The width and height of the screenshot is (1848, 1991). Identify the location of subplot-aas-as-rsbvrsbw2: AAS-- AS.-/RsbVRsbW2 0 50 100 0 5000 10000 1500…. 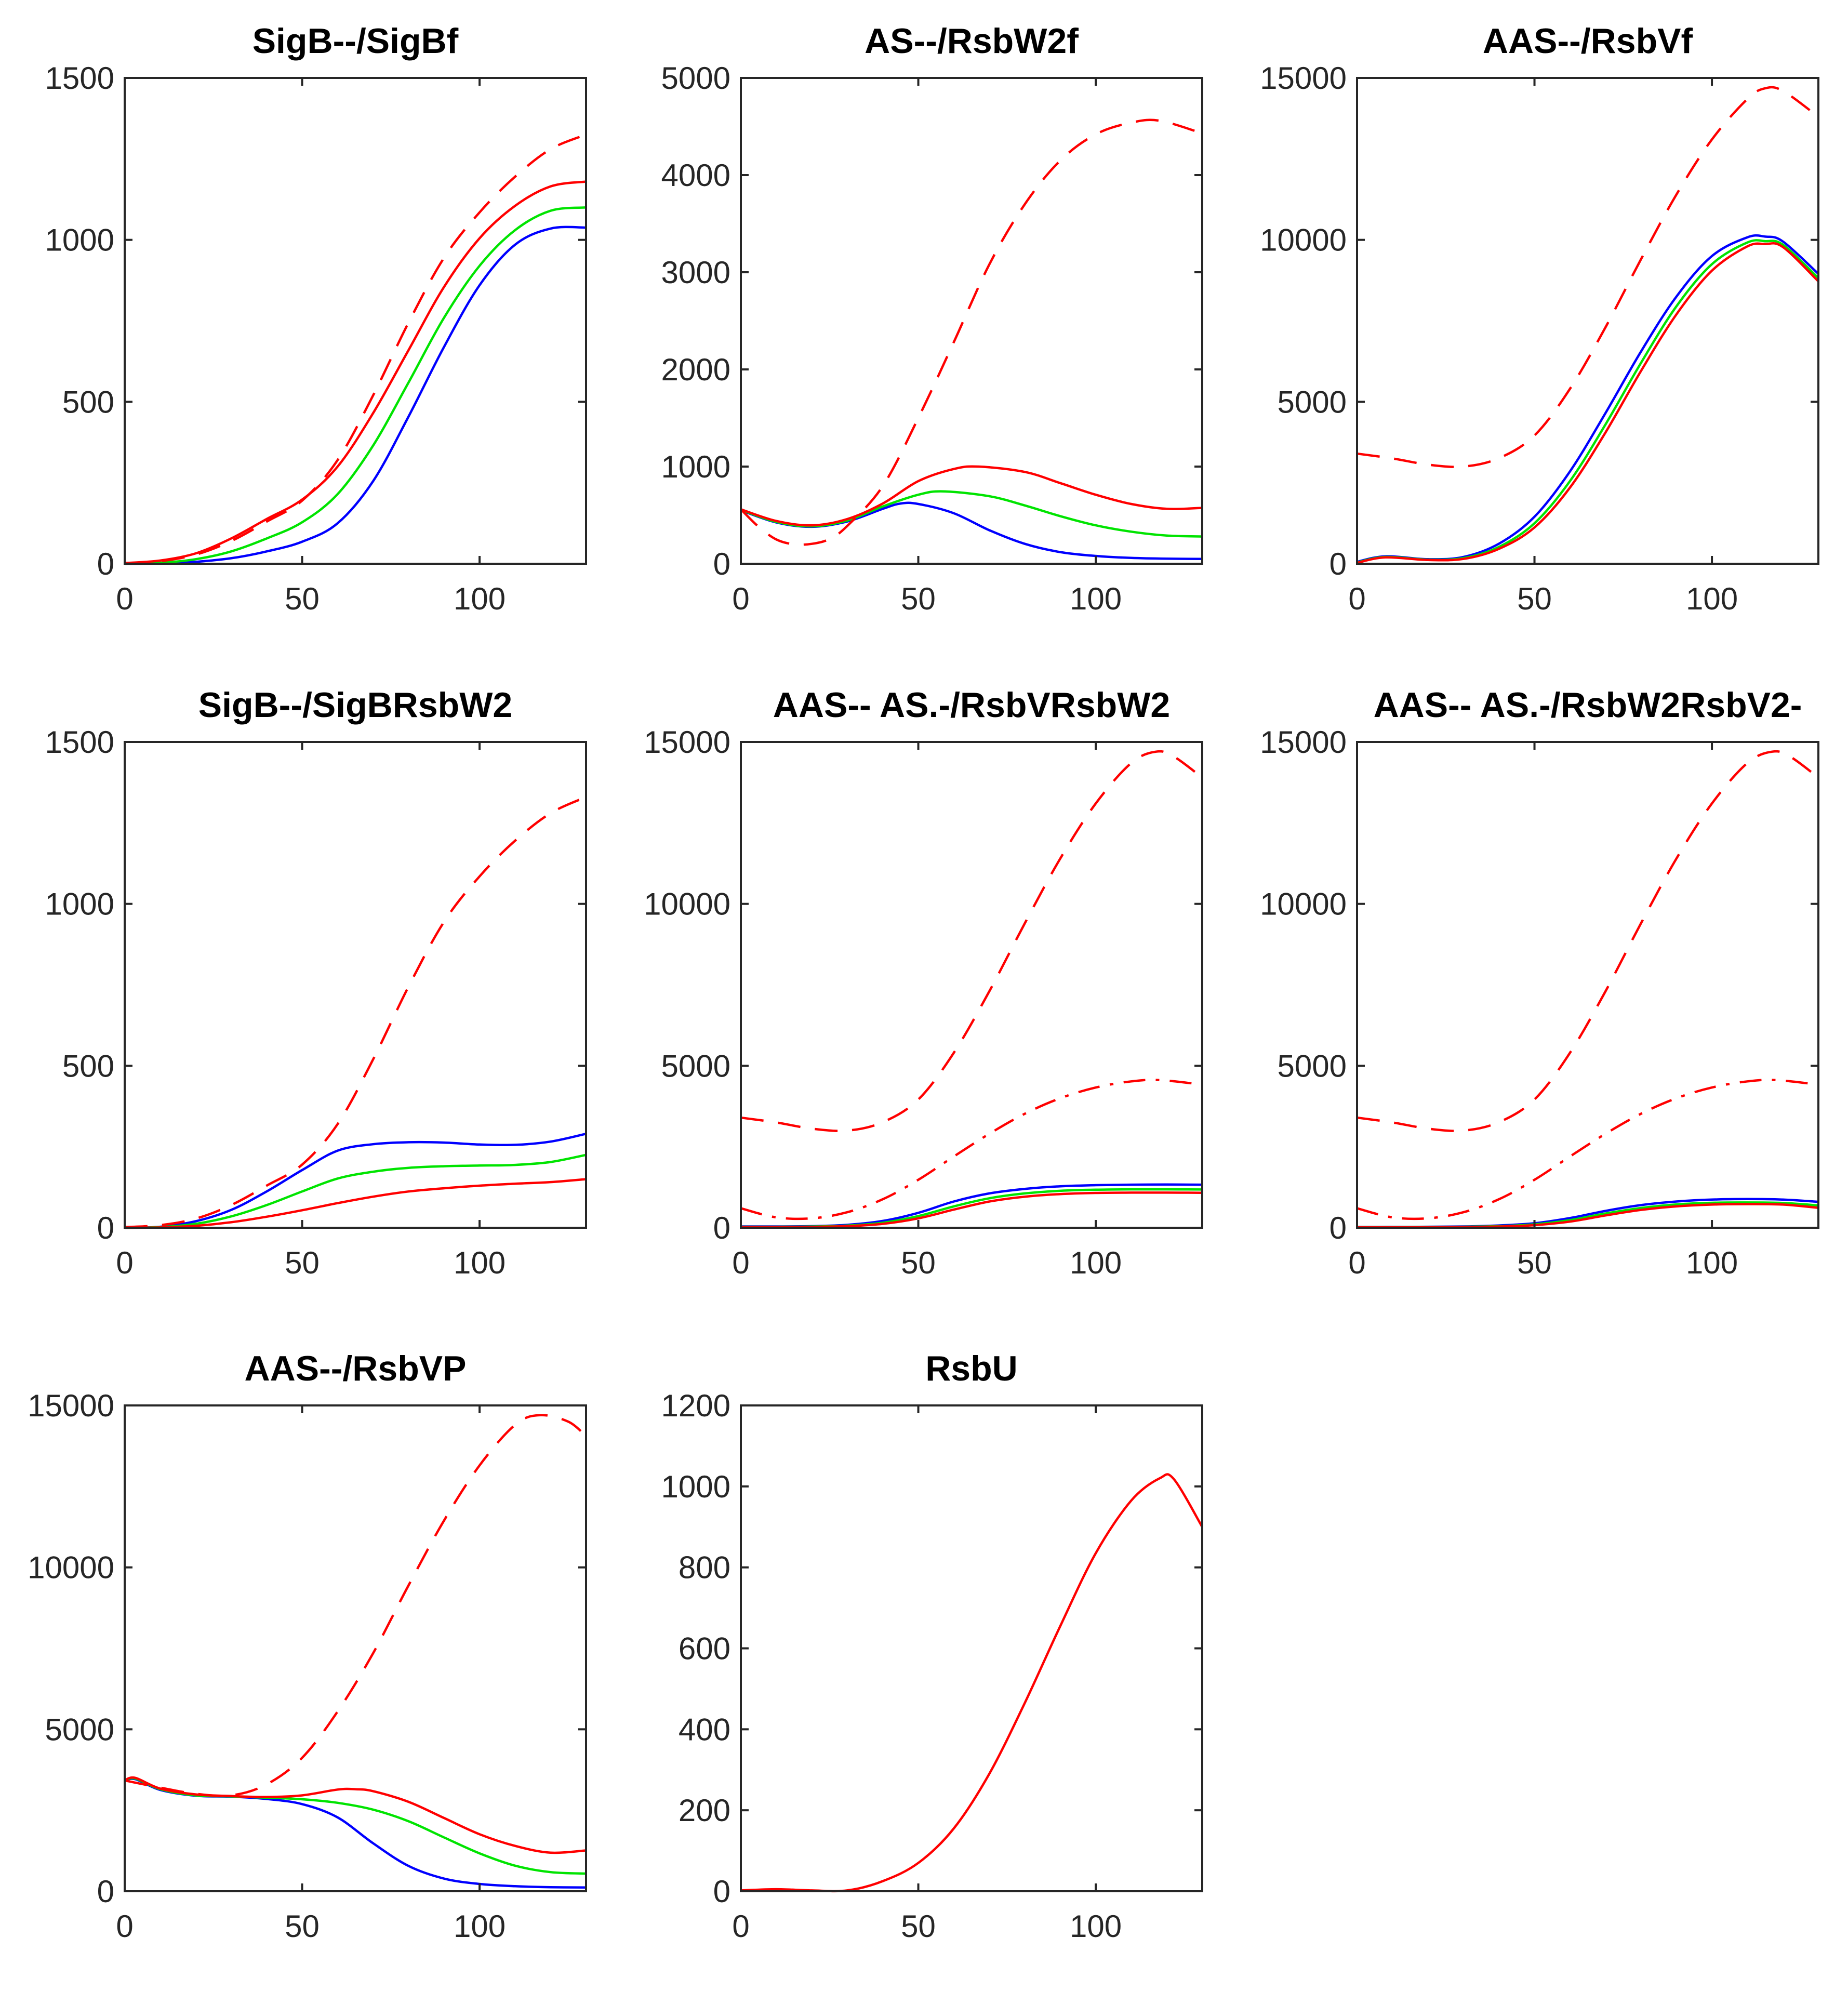
(924, 996).